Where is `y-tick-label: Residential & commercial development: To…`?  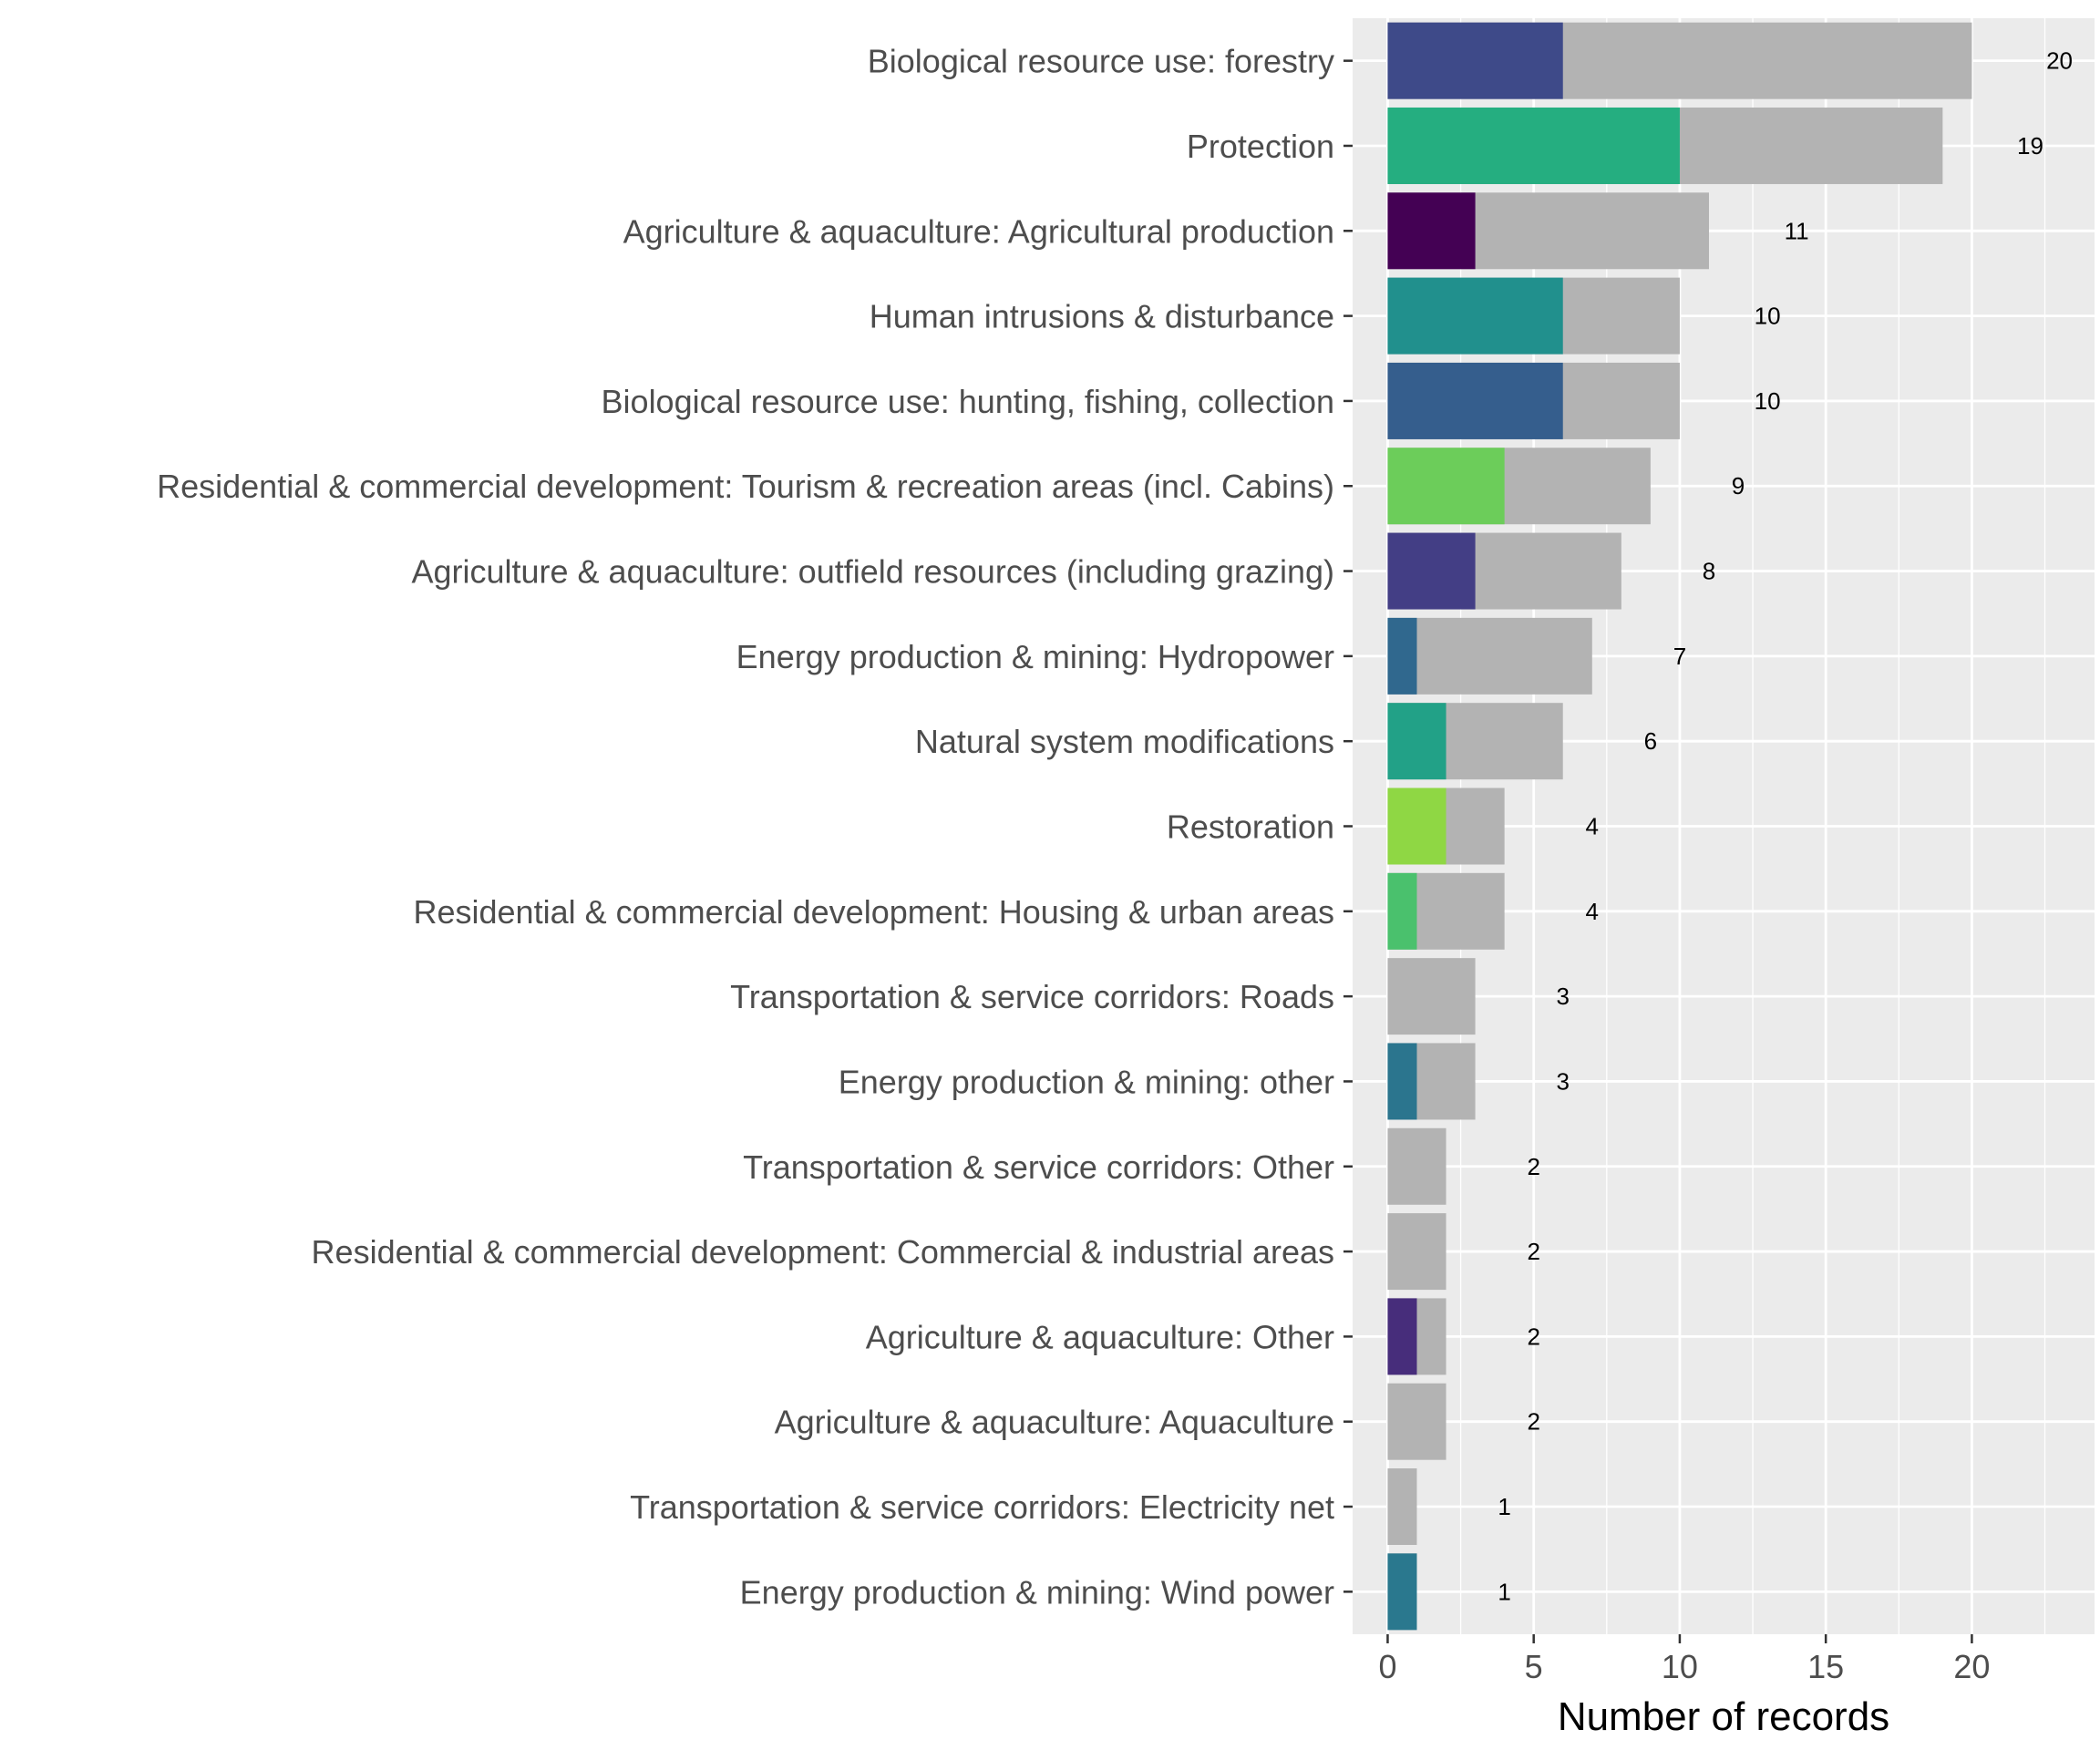
y-tick-label: Residential & commercial development: To… is located at coordinates (746, 486).